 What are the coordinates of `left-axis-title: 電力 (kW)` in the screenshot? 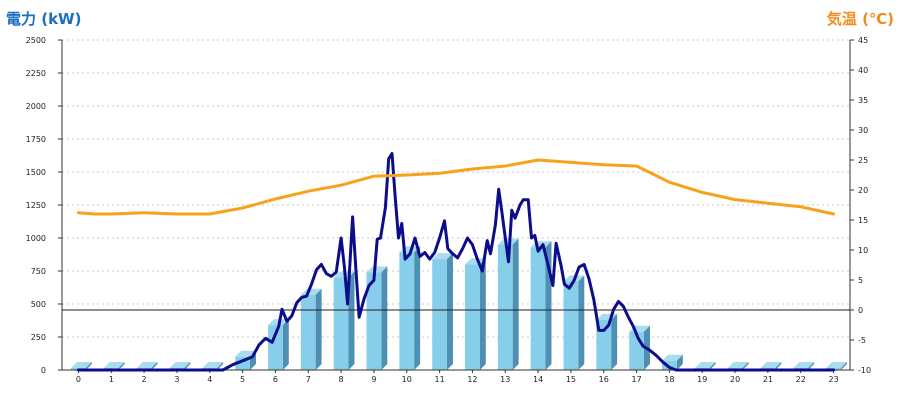 It's located at (43, 19).